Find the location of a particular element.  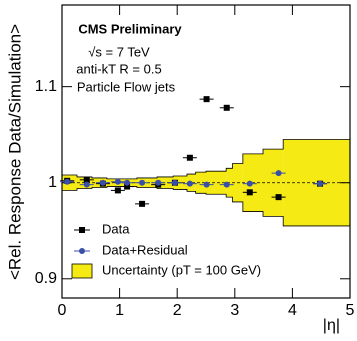

chart-title: CMS Preliminary is located at coordinates (130, 28).